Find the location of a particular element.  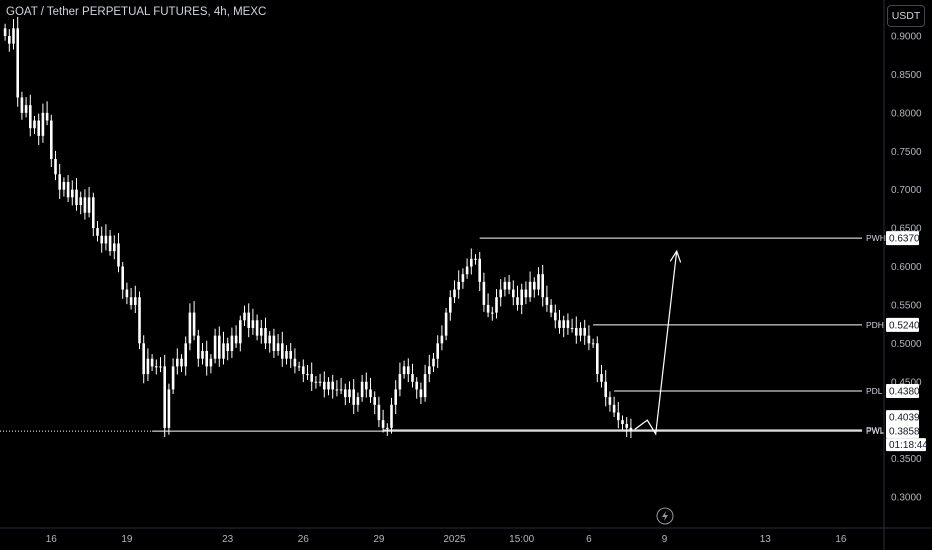

time-tick-label: 23 is located at coordinates (228, 539).